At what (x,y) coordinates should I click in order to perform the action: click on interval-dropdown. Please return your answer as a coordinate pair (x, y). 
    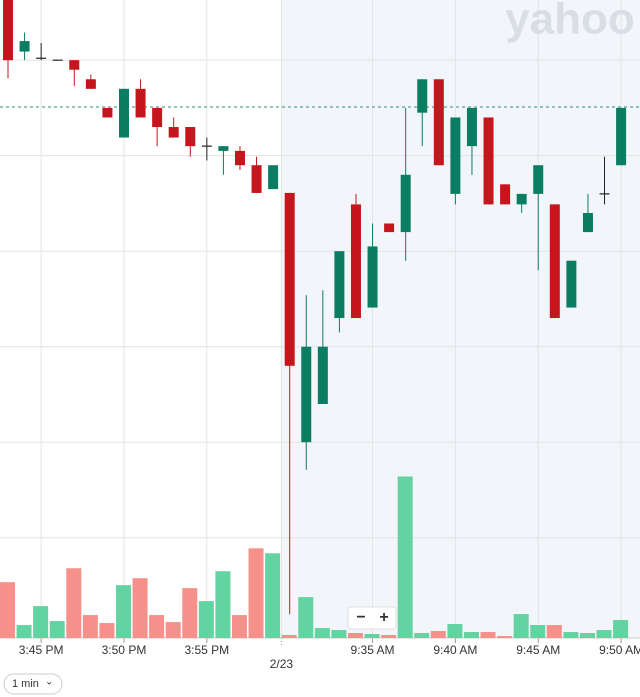
    Looking at the image, I should click on (33, 684).